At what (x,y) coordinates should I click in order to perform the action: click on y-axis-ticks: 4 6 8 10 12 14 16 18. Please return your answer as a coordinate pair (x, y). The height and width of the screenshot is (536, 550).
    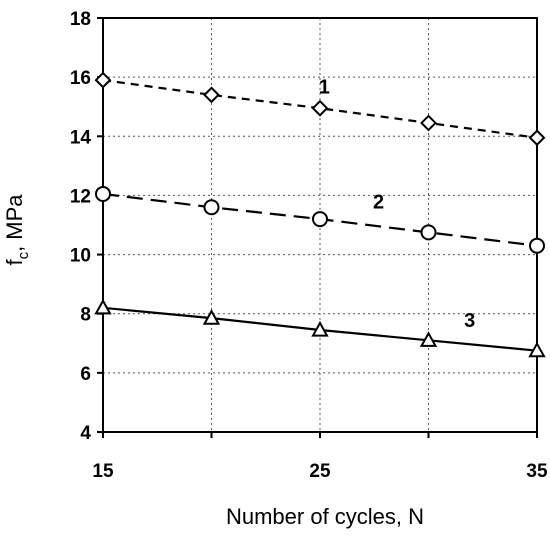
    Looking at the image, I should click on (86, 226).